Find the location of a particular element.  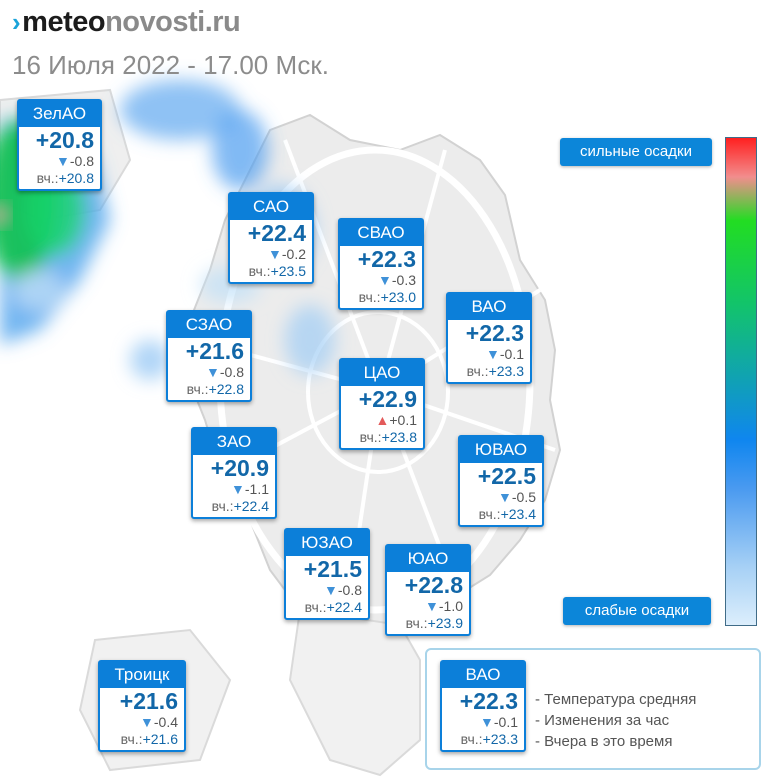

district-name: ЗАО is located at coordinates (234, 442).